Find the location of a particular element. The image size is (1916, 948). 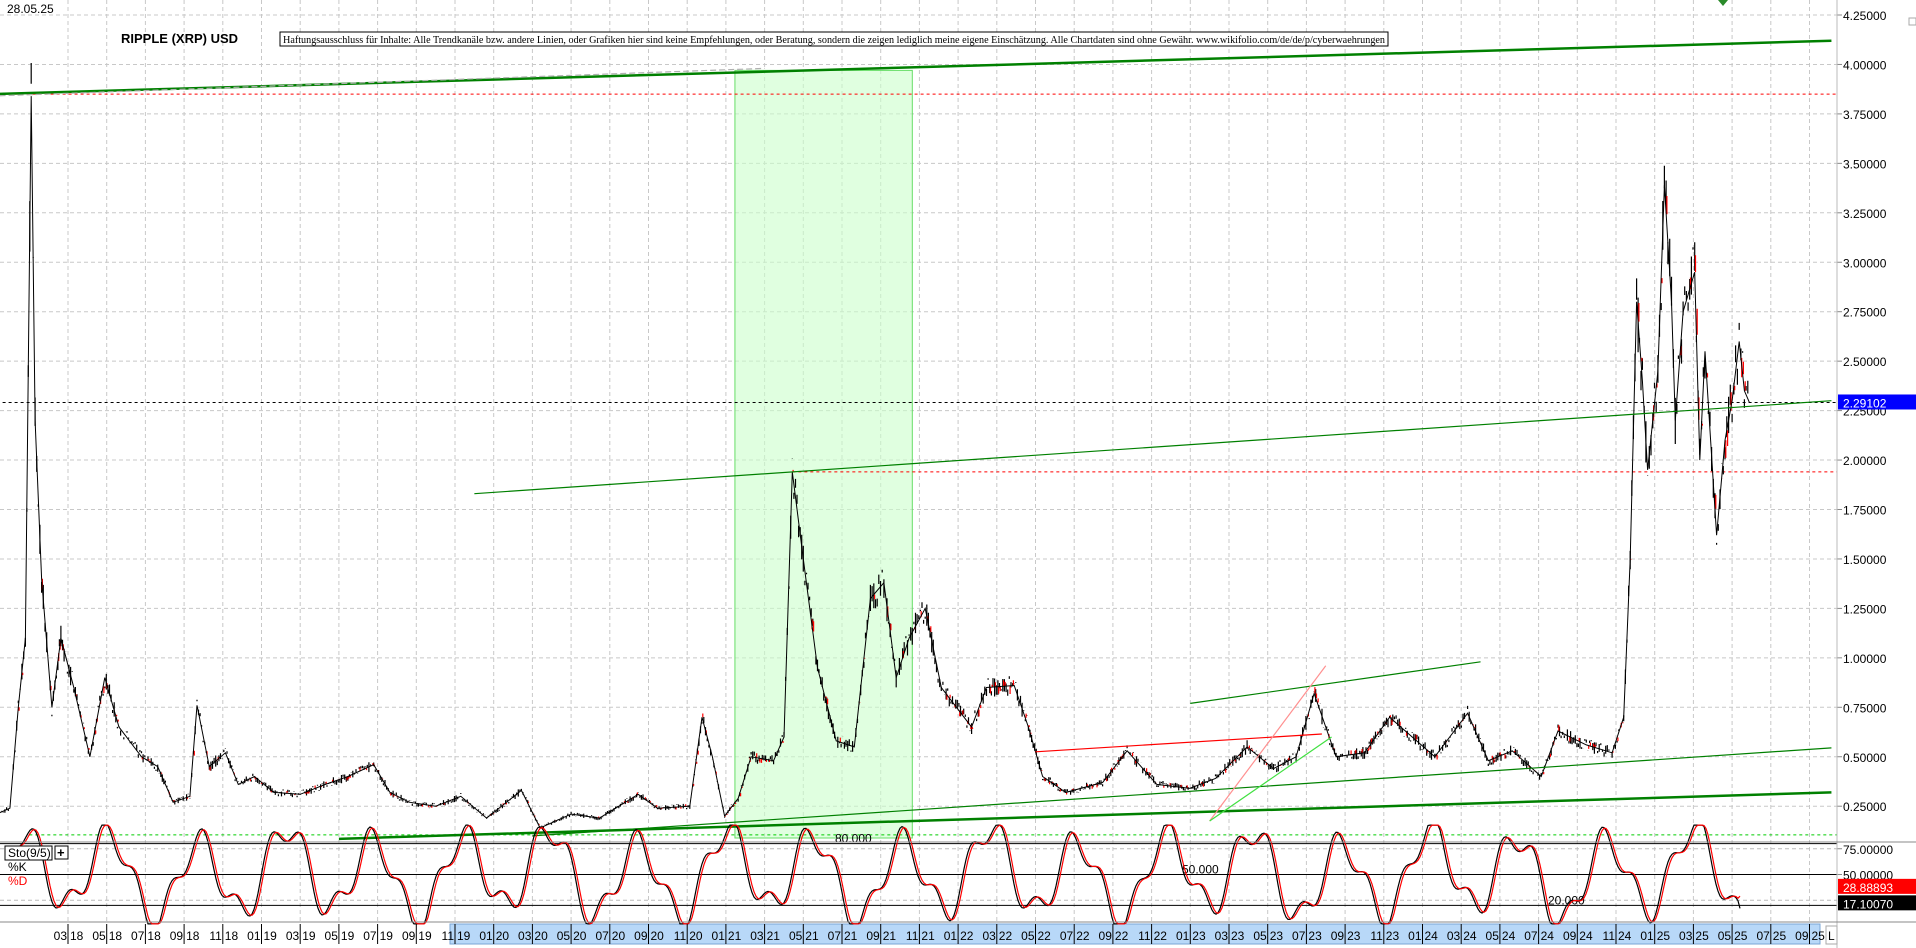

y-tick-label: 2.75000 is located at coordinates (1865, 313).